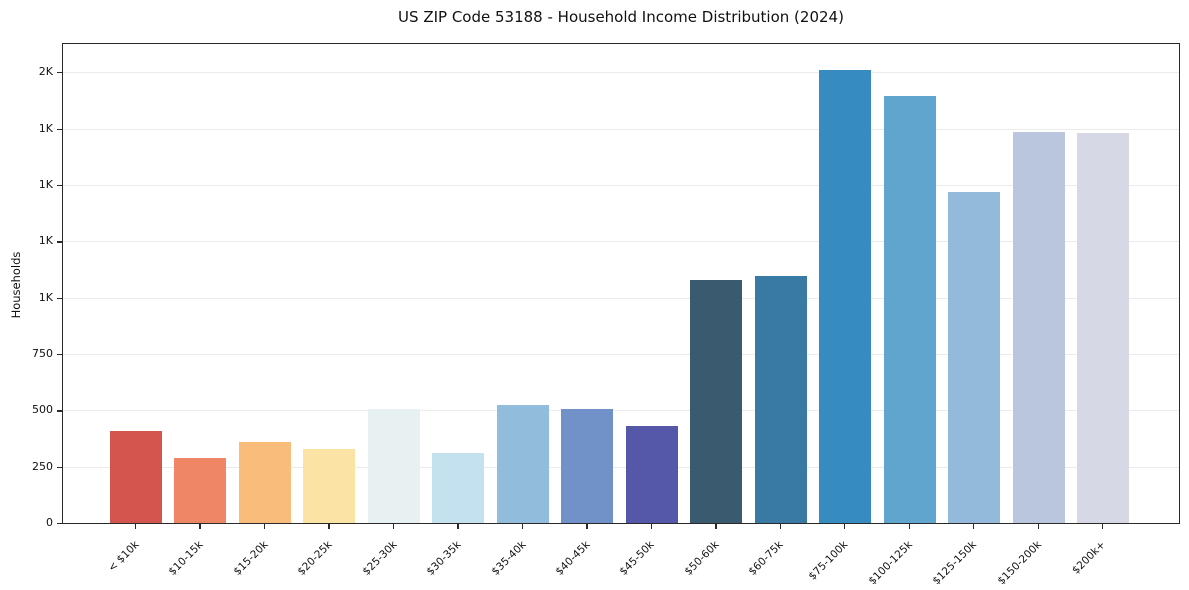 The height and width of the screenshot is (590, 1189). What do you see at coordinates (1089, 557) in the screenshot?
I see `x-tick-label: $200k+` at bounding box center [1089, 557].